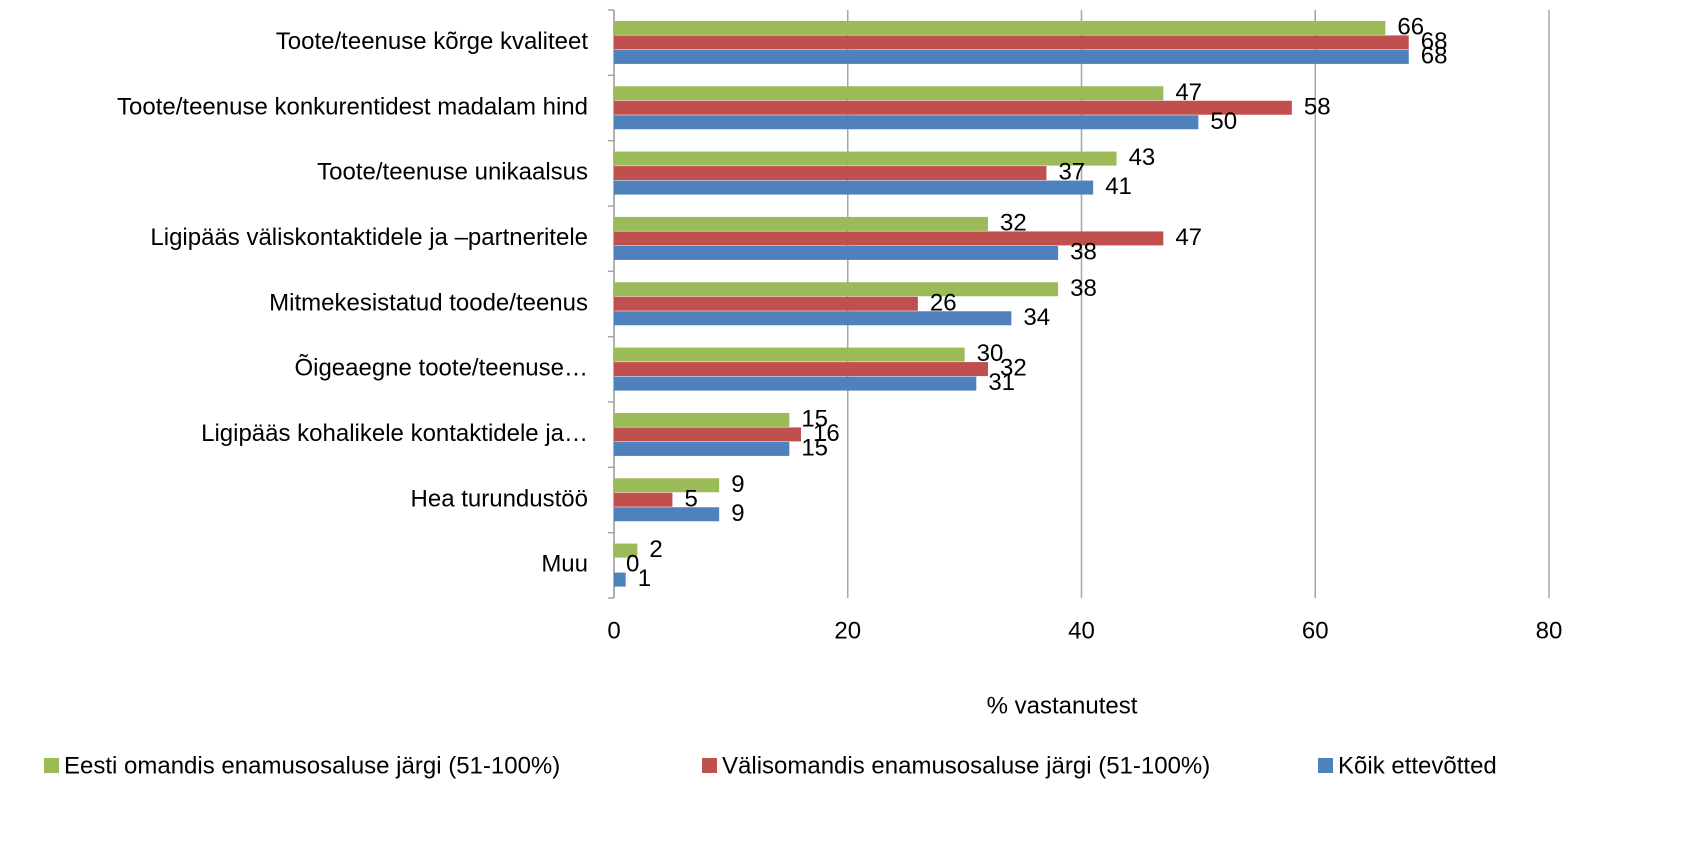 This screenshot has height=849, width=1704. I want to click on value-label: 43, so click(1142, 157).